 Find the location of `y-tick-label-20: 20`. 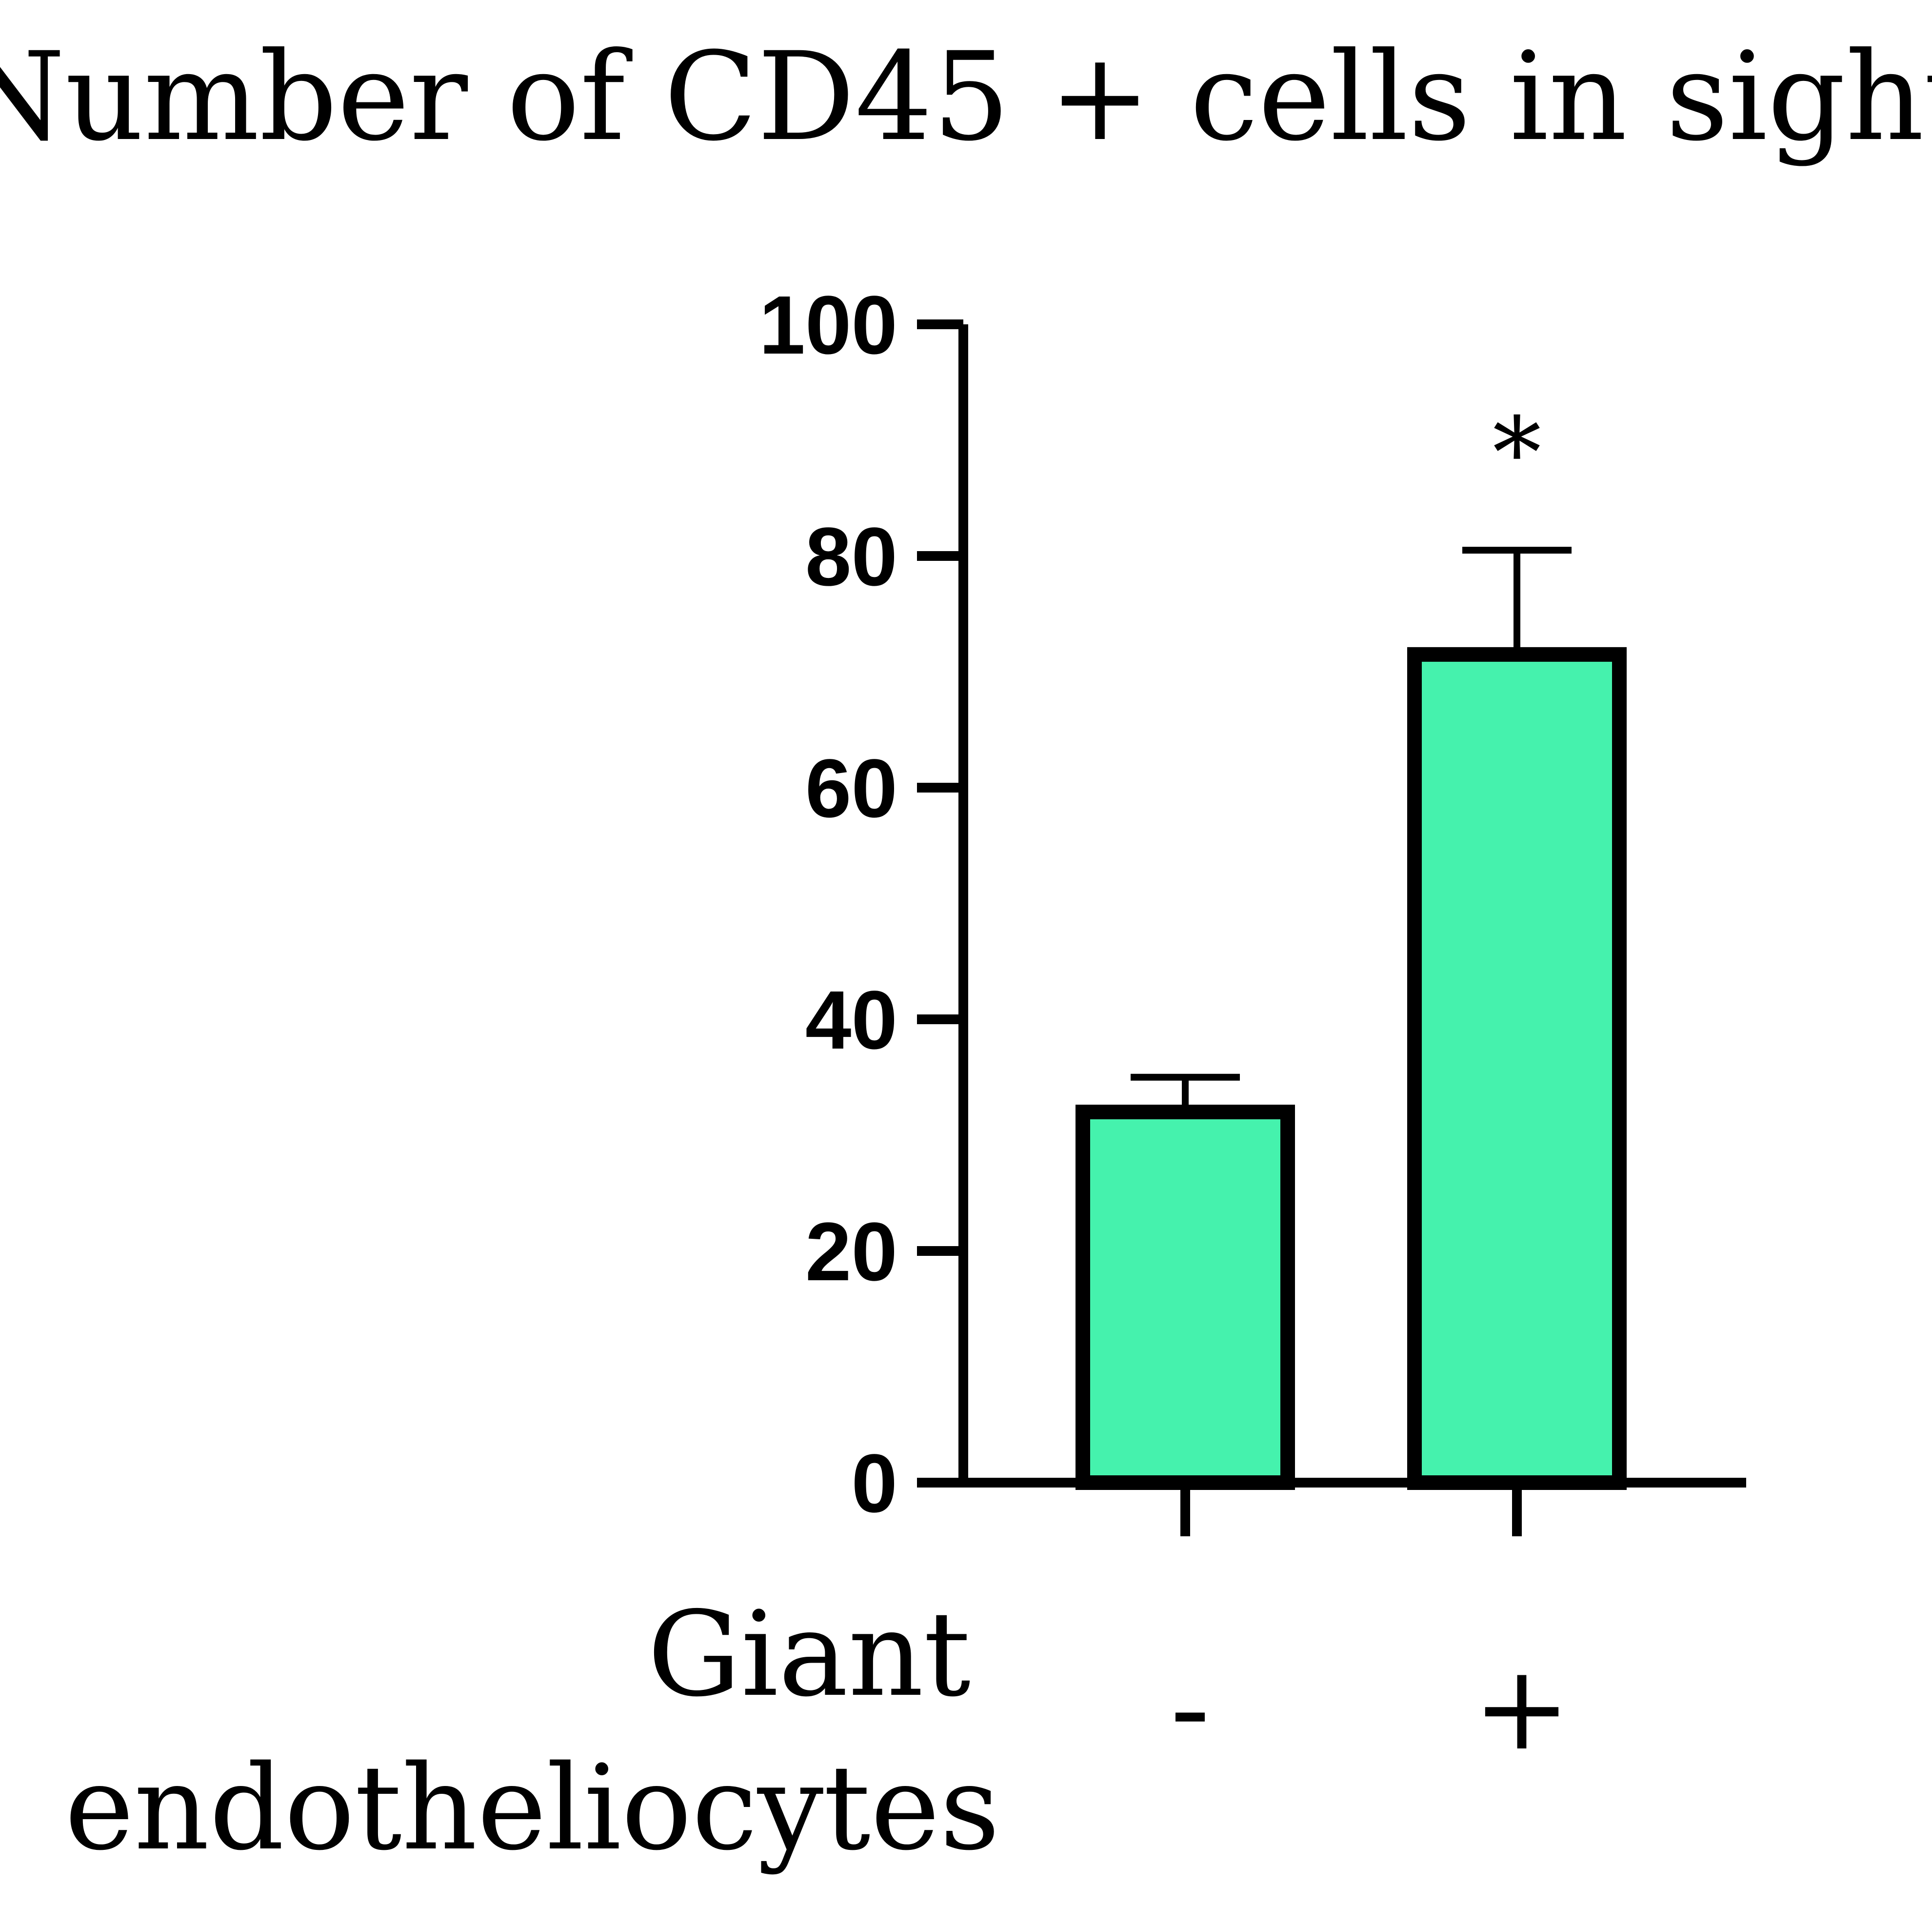

y-tick-label-20: 20 is located at coordinates (851, 1252).